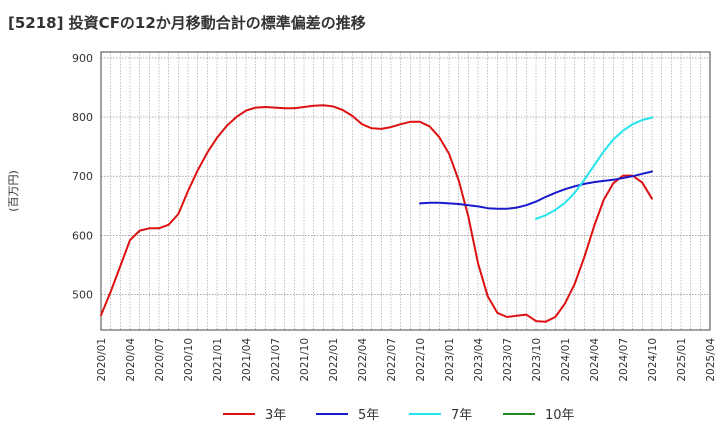 The image size is (720, 440). I want to click on y-axis-label: (百万円), so click(13, 191).